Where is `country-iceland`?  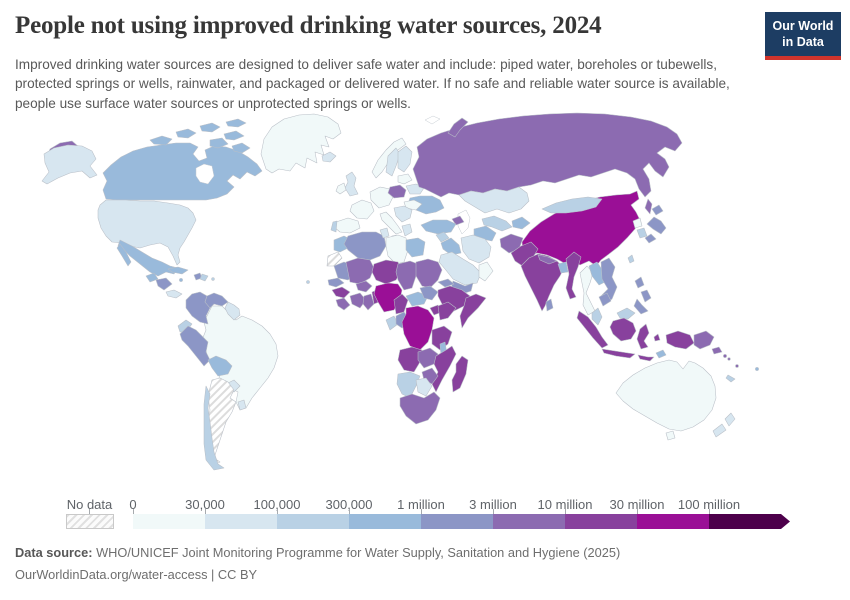
country-iceland is located at coordinates (329, 157).